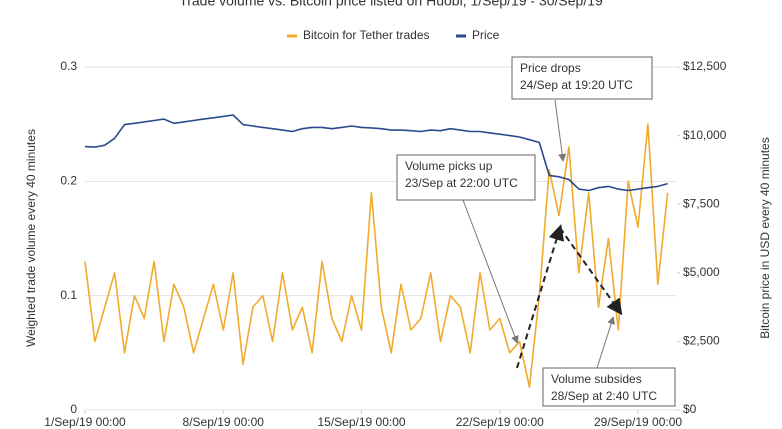  I want to click on x-tick-label: 15/Sep/19 00:00, so click(361, 422).